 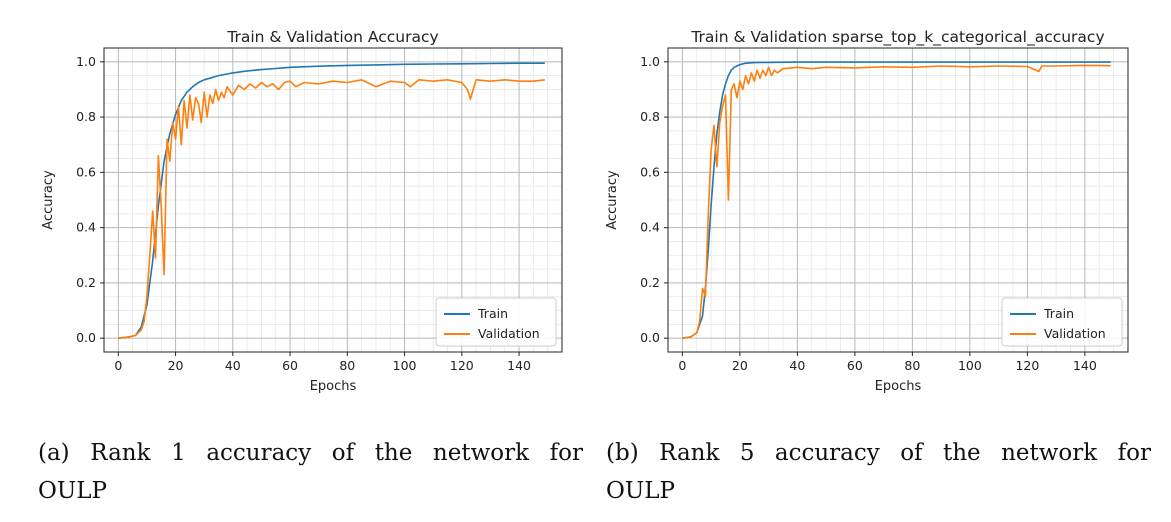 What do you see at coordinates (332, 37) in the screenshot?
I see `chart-title: Train & Validation Accuracy` at bounding box center [332, 37].